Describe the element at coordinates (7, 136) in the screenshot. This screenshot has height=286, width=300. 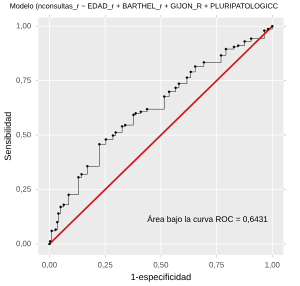
I see `y-axis-title: Sensibilidad` at that location.